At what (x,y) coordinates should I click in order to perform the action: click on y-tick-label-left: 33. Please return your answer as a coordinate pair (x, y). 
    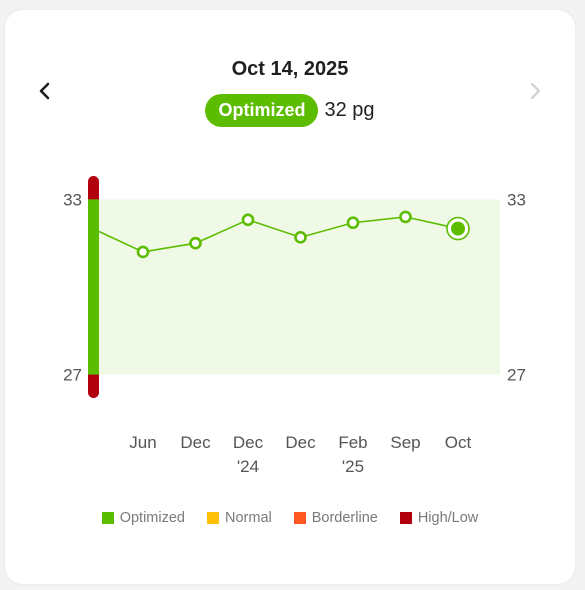
    Looking at the image, I should click on (72, 199).